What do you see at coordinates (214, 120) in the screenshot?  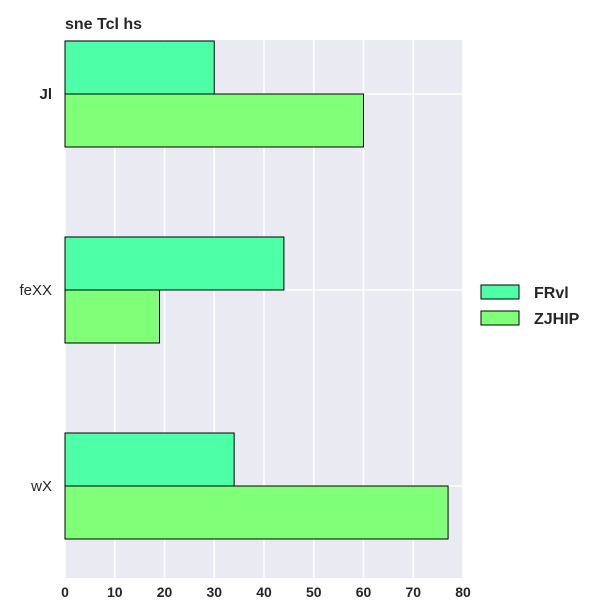 I see `bar-ZJHIP-Jl` at bounding box center [214, 120].